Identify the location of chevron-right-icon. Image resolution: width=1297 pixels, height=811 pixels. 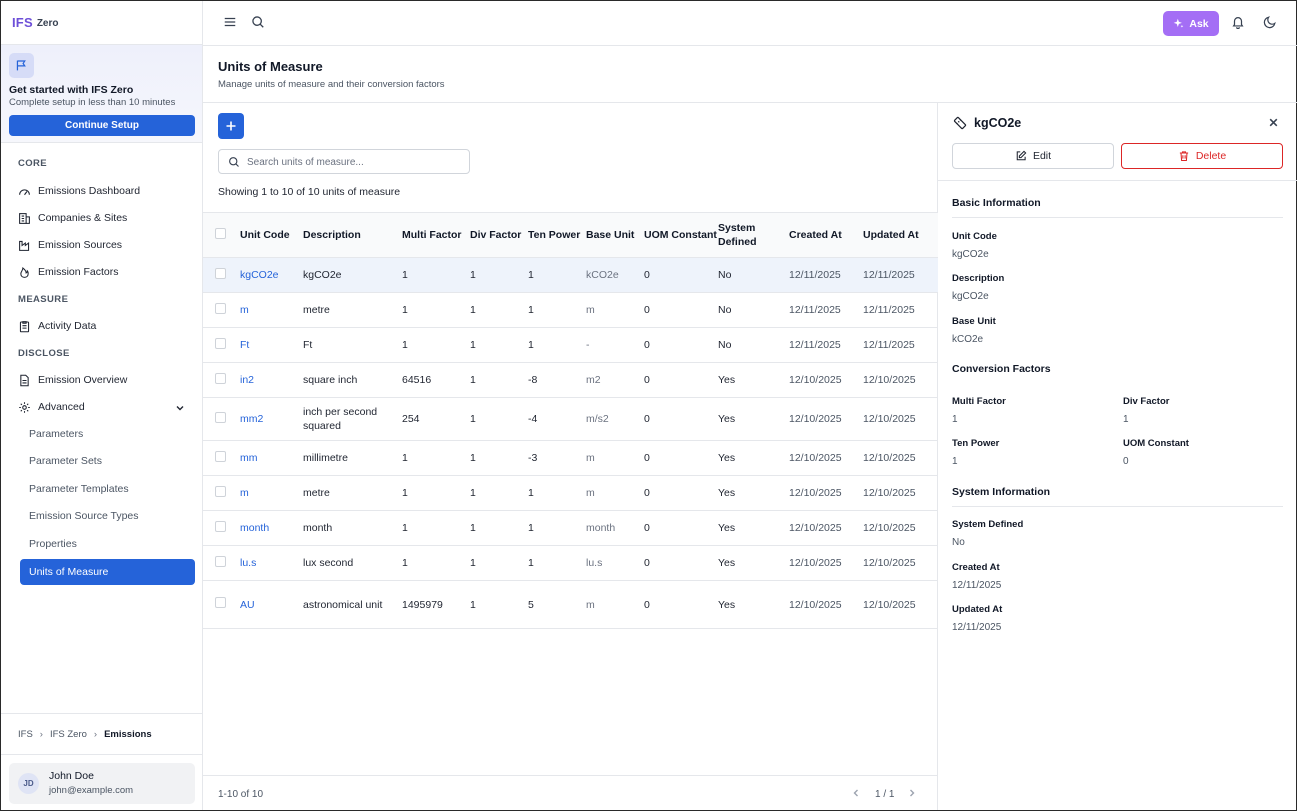
(912, 794).